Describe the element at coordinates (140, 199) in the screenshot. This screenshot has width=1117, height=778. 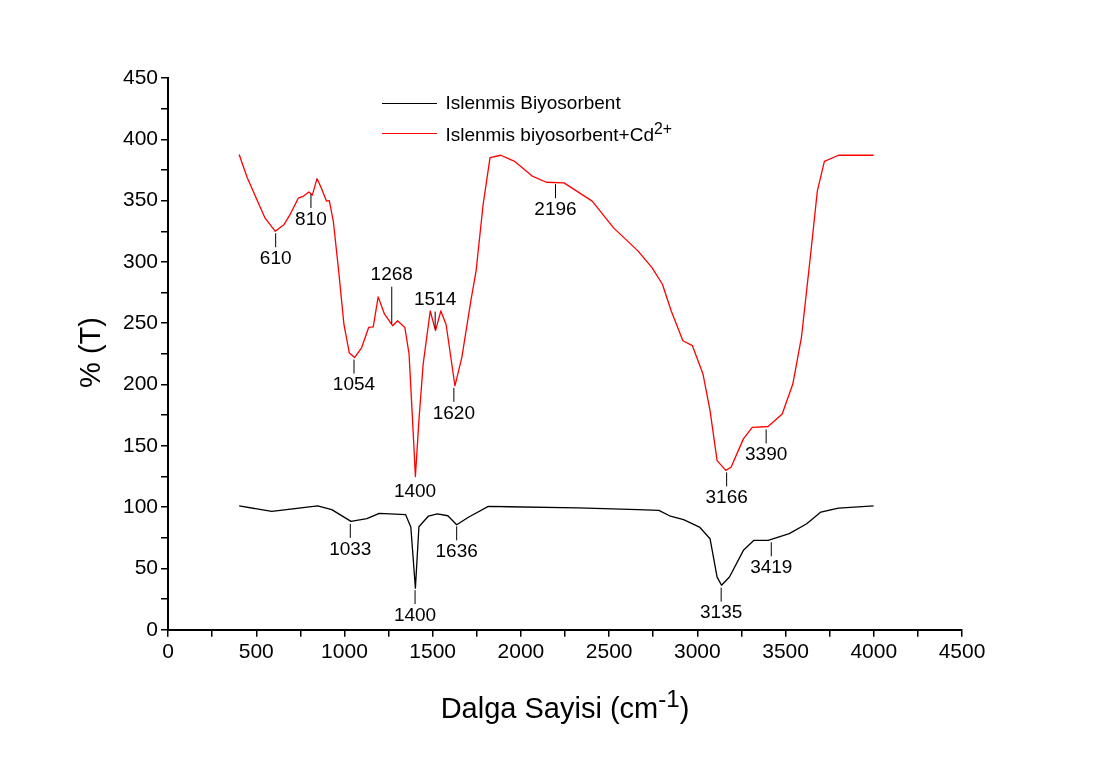
I see `y-tick-label: 350` at that location.